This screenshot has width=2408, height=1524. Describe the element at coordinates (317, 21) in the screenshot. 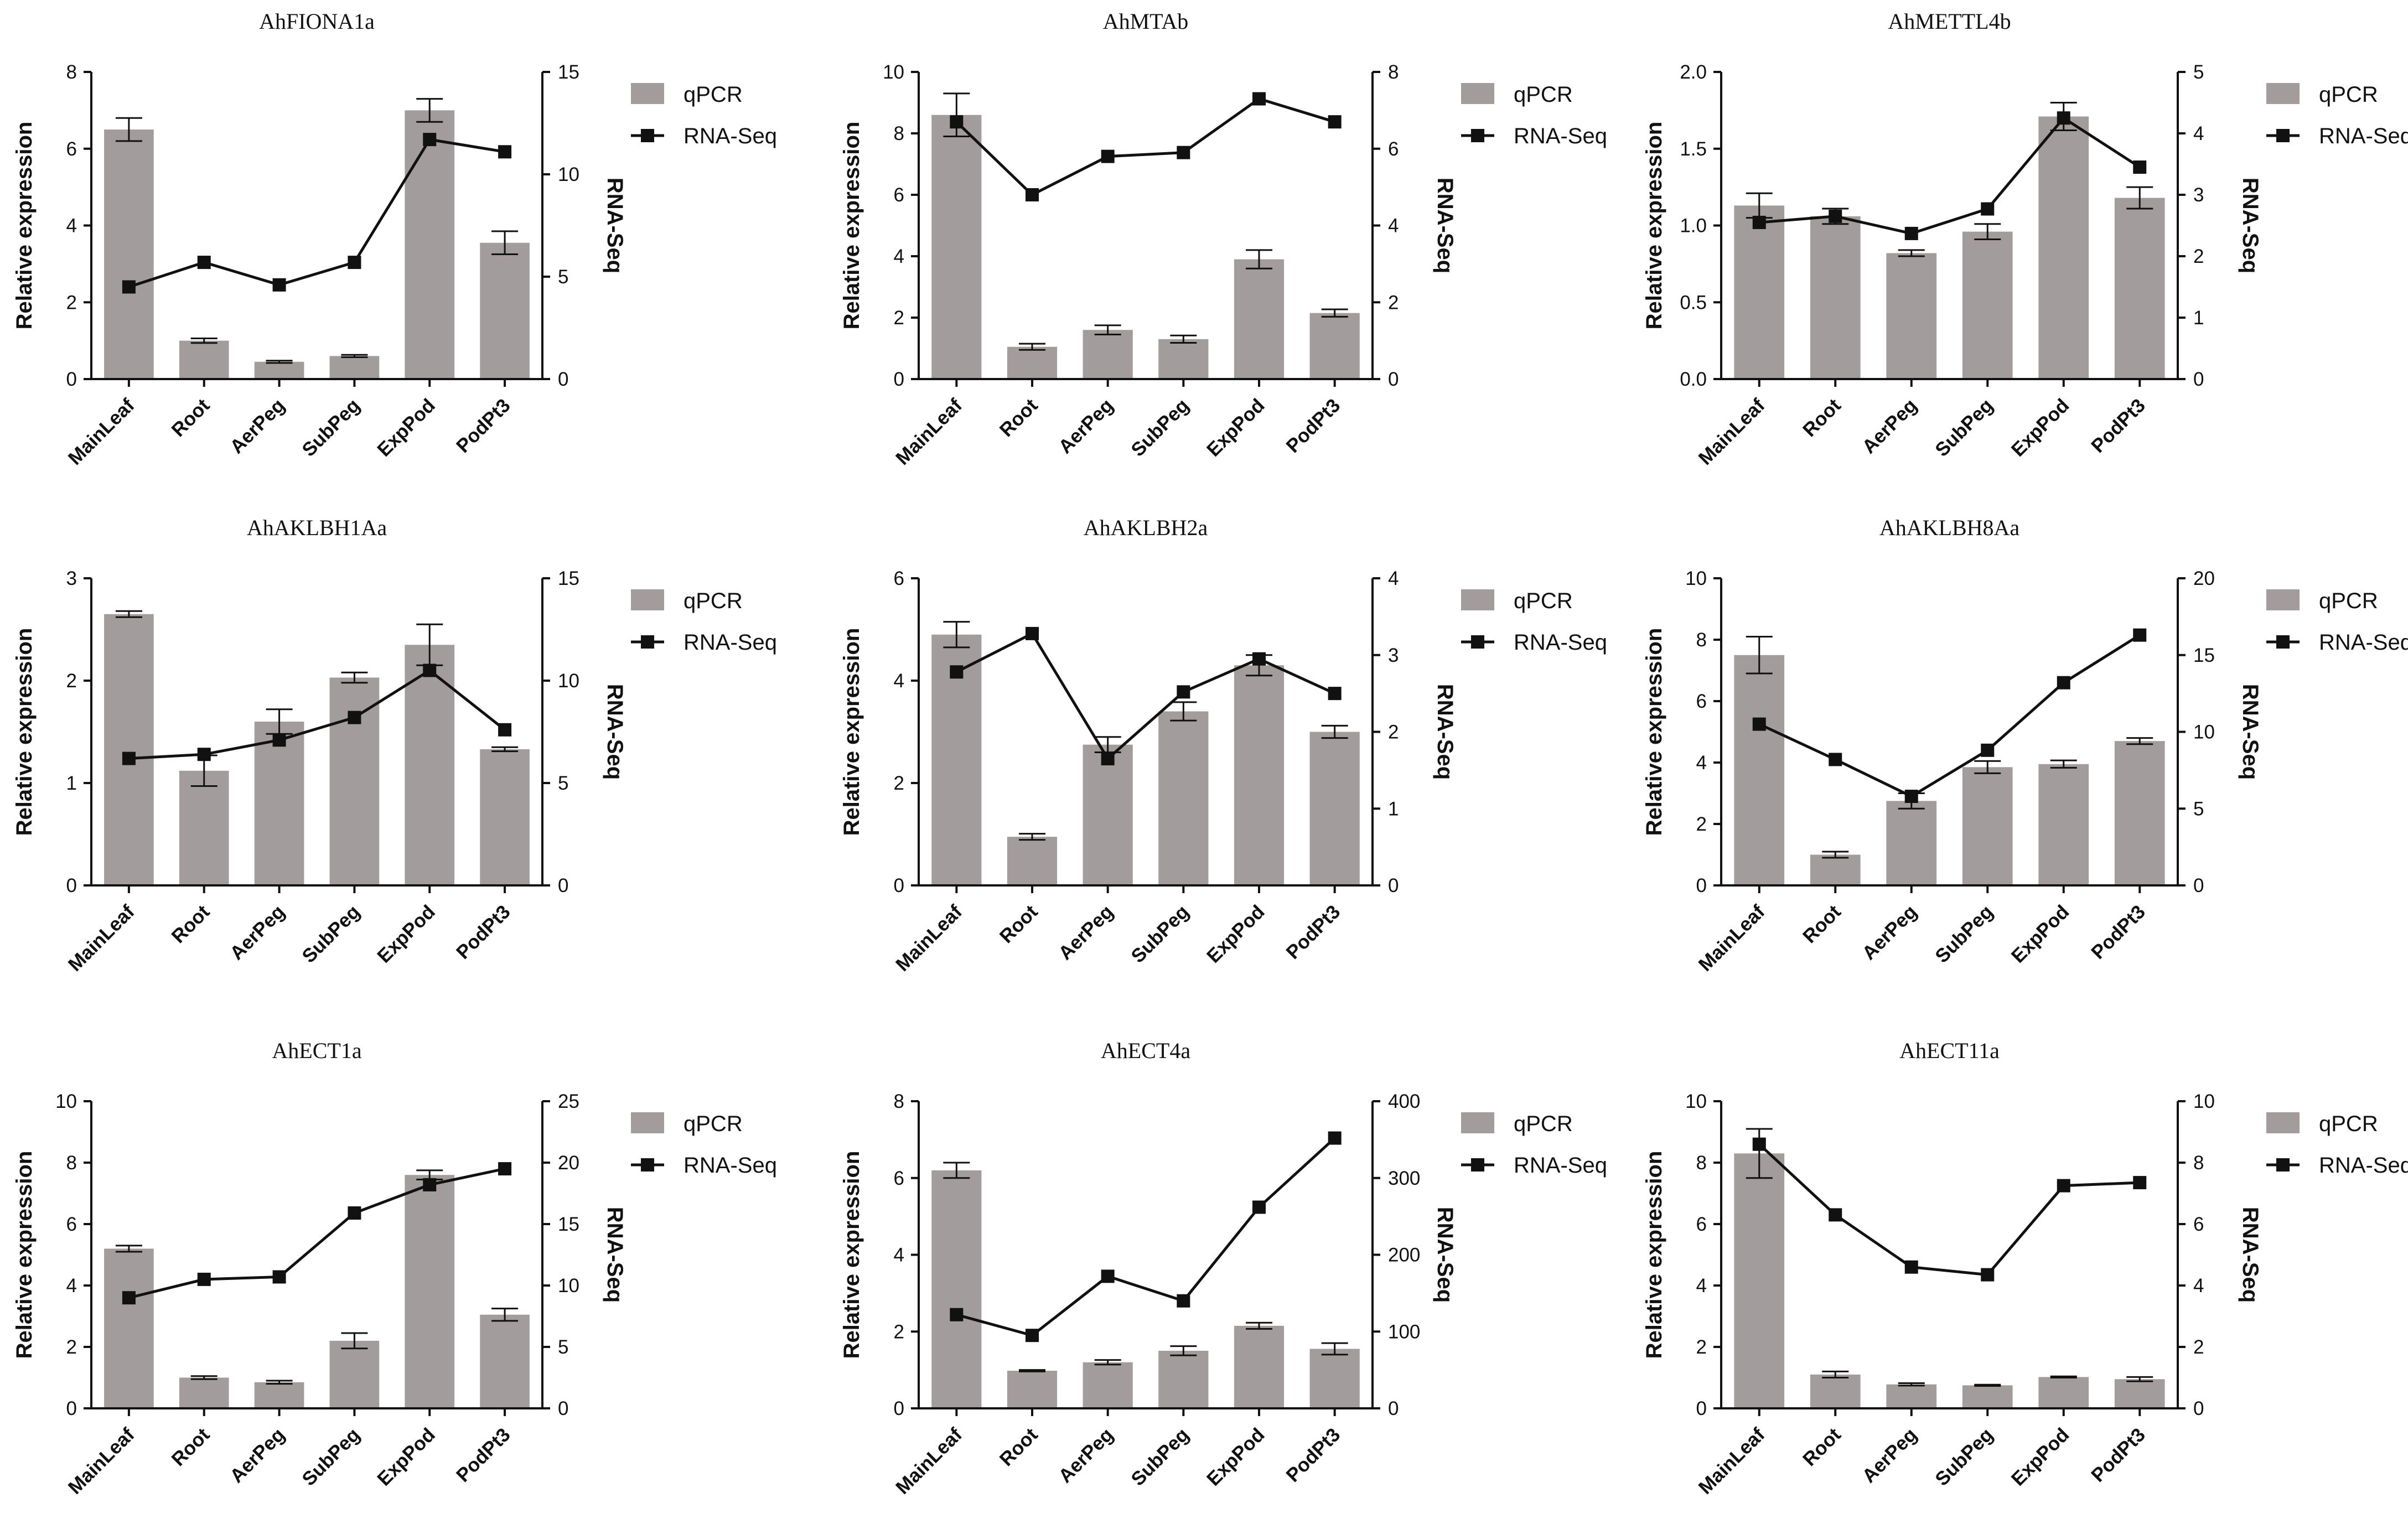

I see `chart-title: AhFIONA1a` at that location.